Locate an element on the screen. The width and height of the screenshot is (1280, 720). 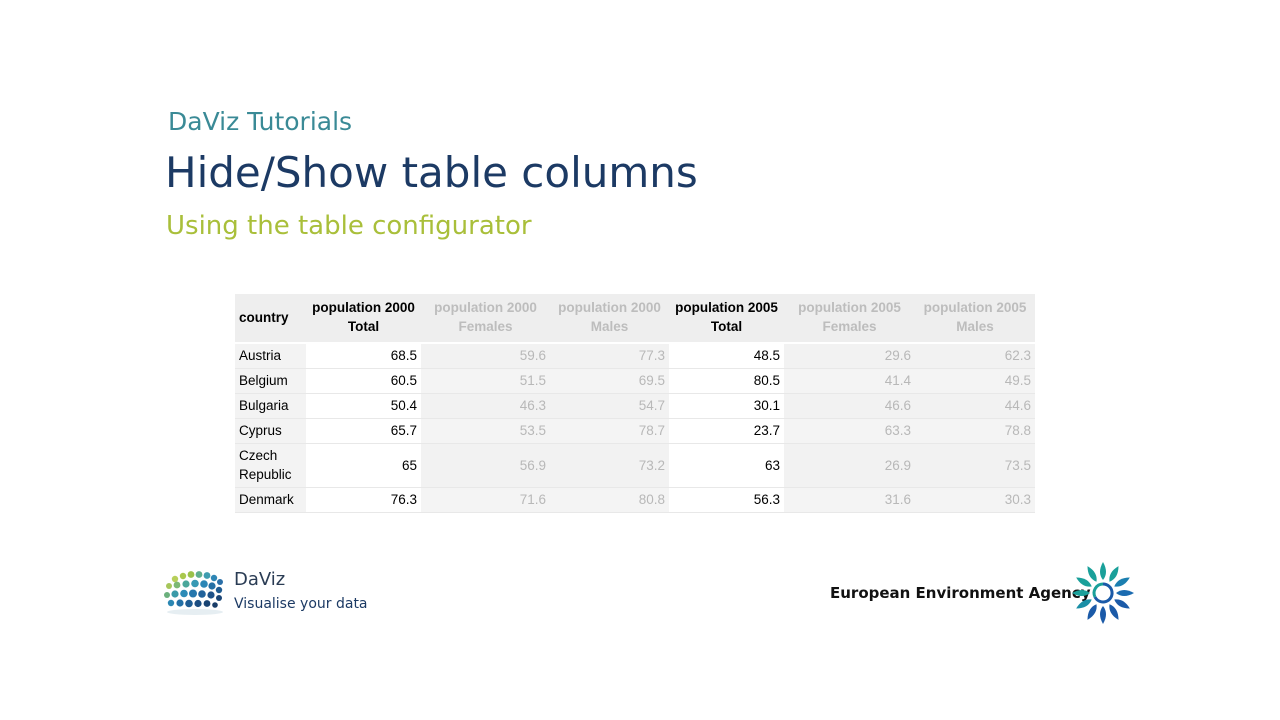
cell-value: 63 is located at coordinates (726, 465).